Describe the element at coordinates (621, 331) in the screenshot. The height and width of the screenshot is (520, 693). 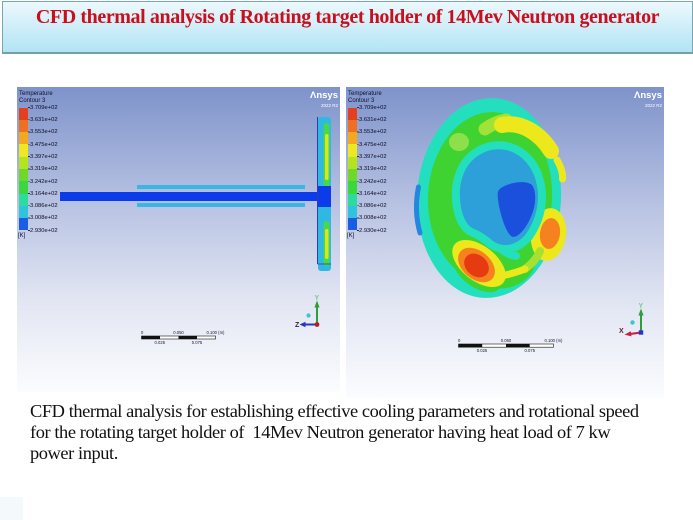
I see `svg-text: X` at that location.